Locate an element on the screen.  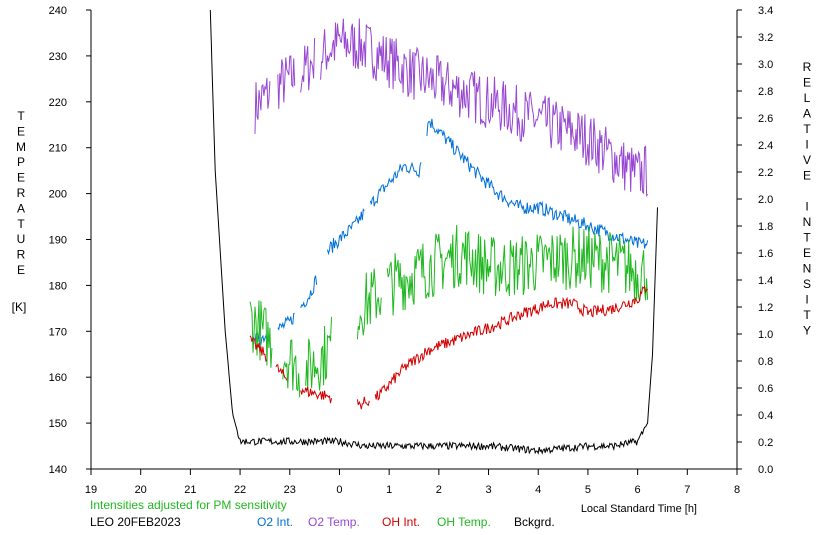
x-axis-label: Local Standard Time [h] is located at coordinates (639, 509).